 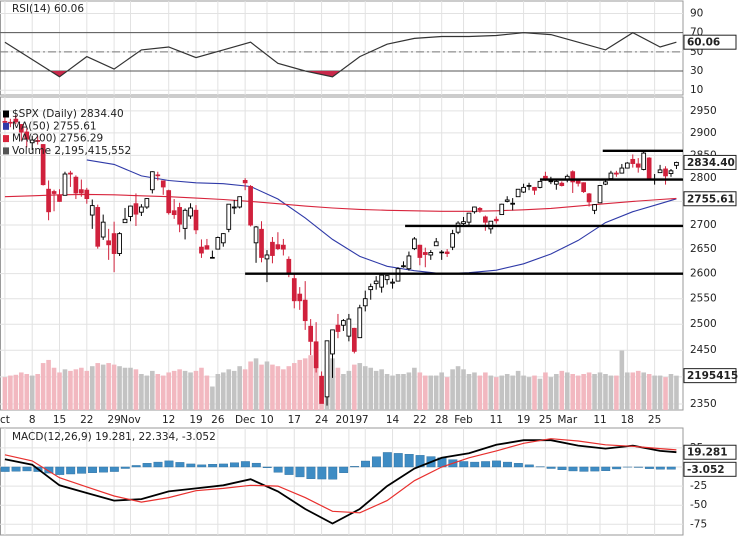 I want to click on y-tick-label: -25, so click(x=698, y=486).